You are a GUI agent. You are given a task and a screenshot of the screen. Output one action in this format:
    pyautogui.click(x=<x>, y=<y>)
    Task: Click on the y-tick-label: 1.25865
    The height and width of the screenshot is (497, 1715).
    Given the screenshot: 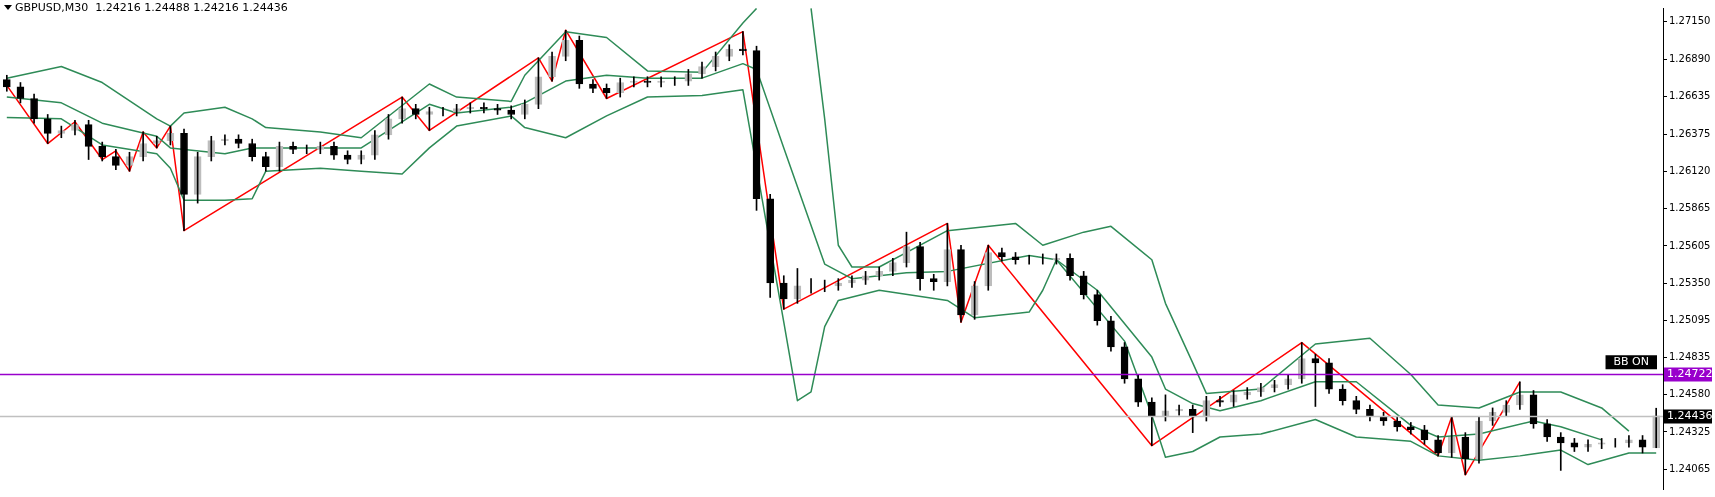 What is the action you would take?
    pyautogui.click(x=1690, y=207)
    